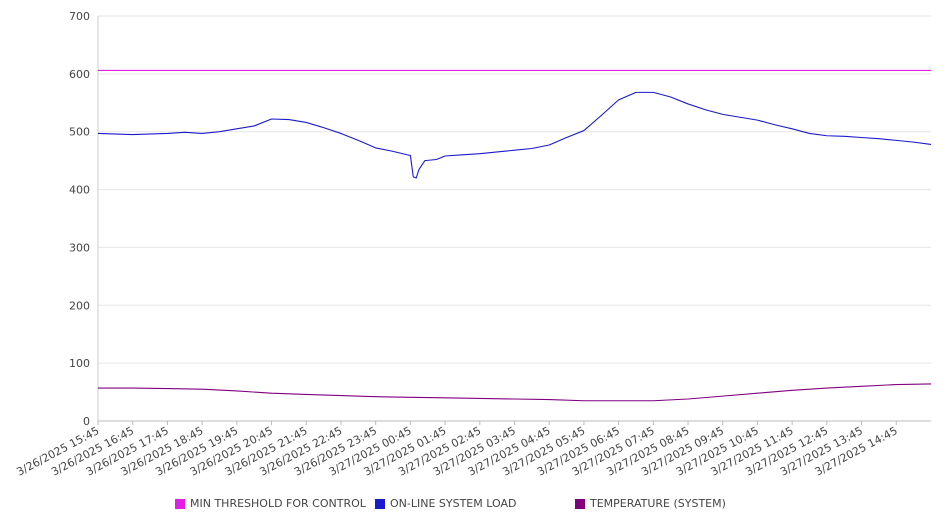 The width and height of the screenshot is (946, 526). I want to click on legend-item-2: ON-LINE SYSTEM LOAD, so click(445, 503).